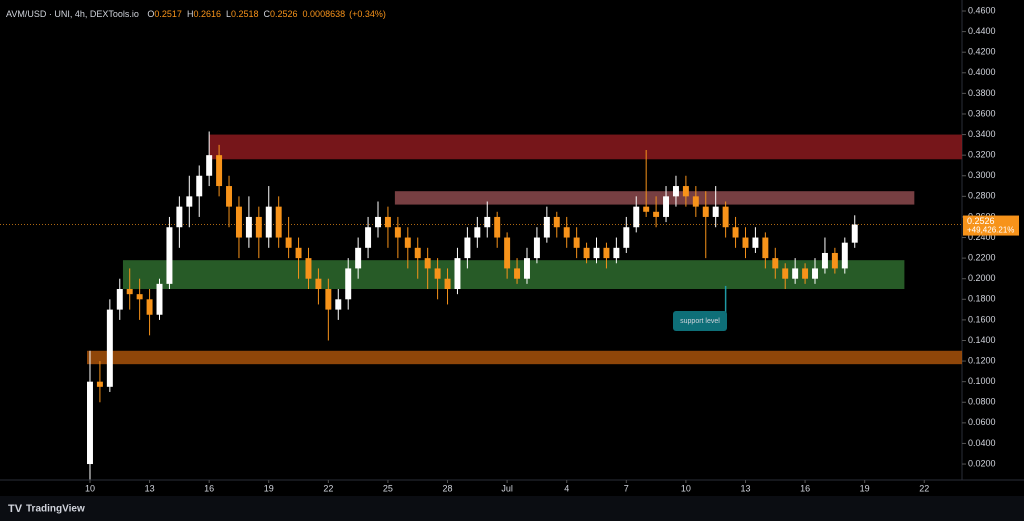 This screenshot has width=1024, height=521. I want to click on y-tick-label: 0.4200, so click(982, 52).